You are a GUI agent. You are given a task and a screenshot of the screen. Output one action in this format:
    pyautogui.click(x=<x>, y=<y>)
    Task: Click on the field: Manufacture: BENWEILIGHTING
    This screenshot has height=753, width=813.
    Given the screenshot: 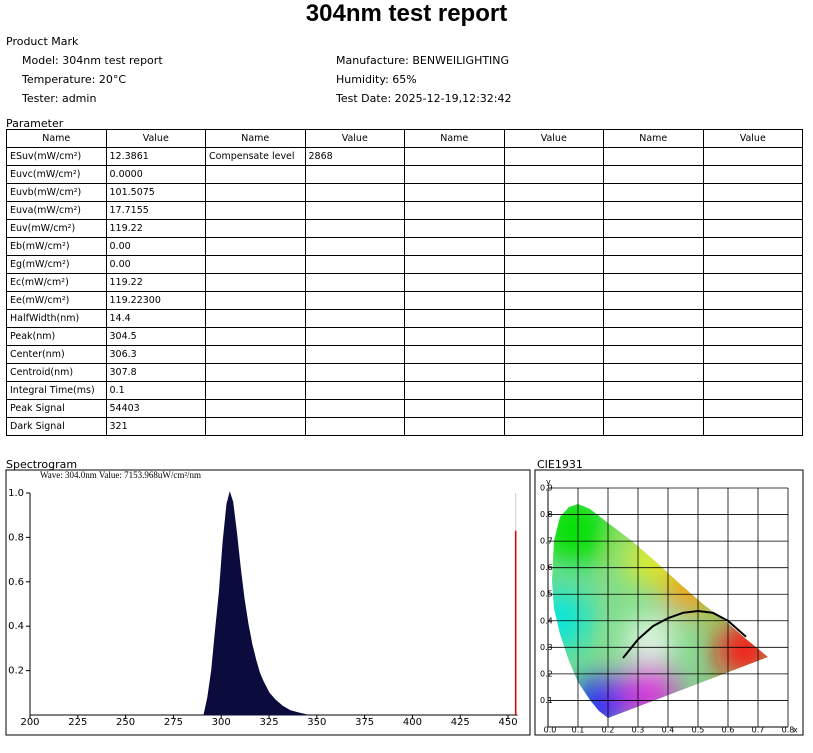 What is the action you would take?
    pyautogui.click(x=423, y=60)
    